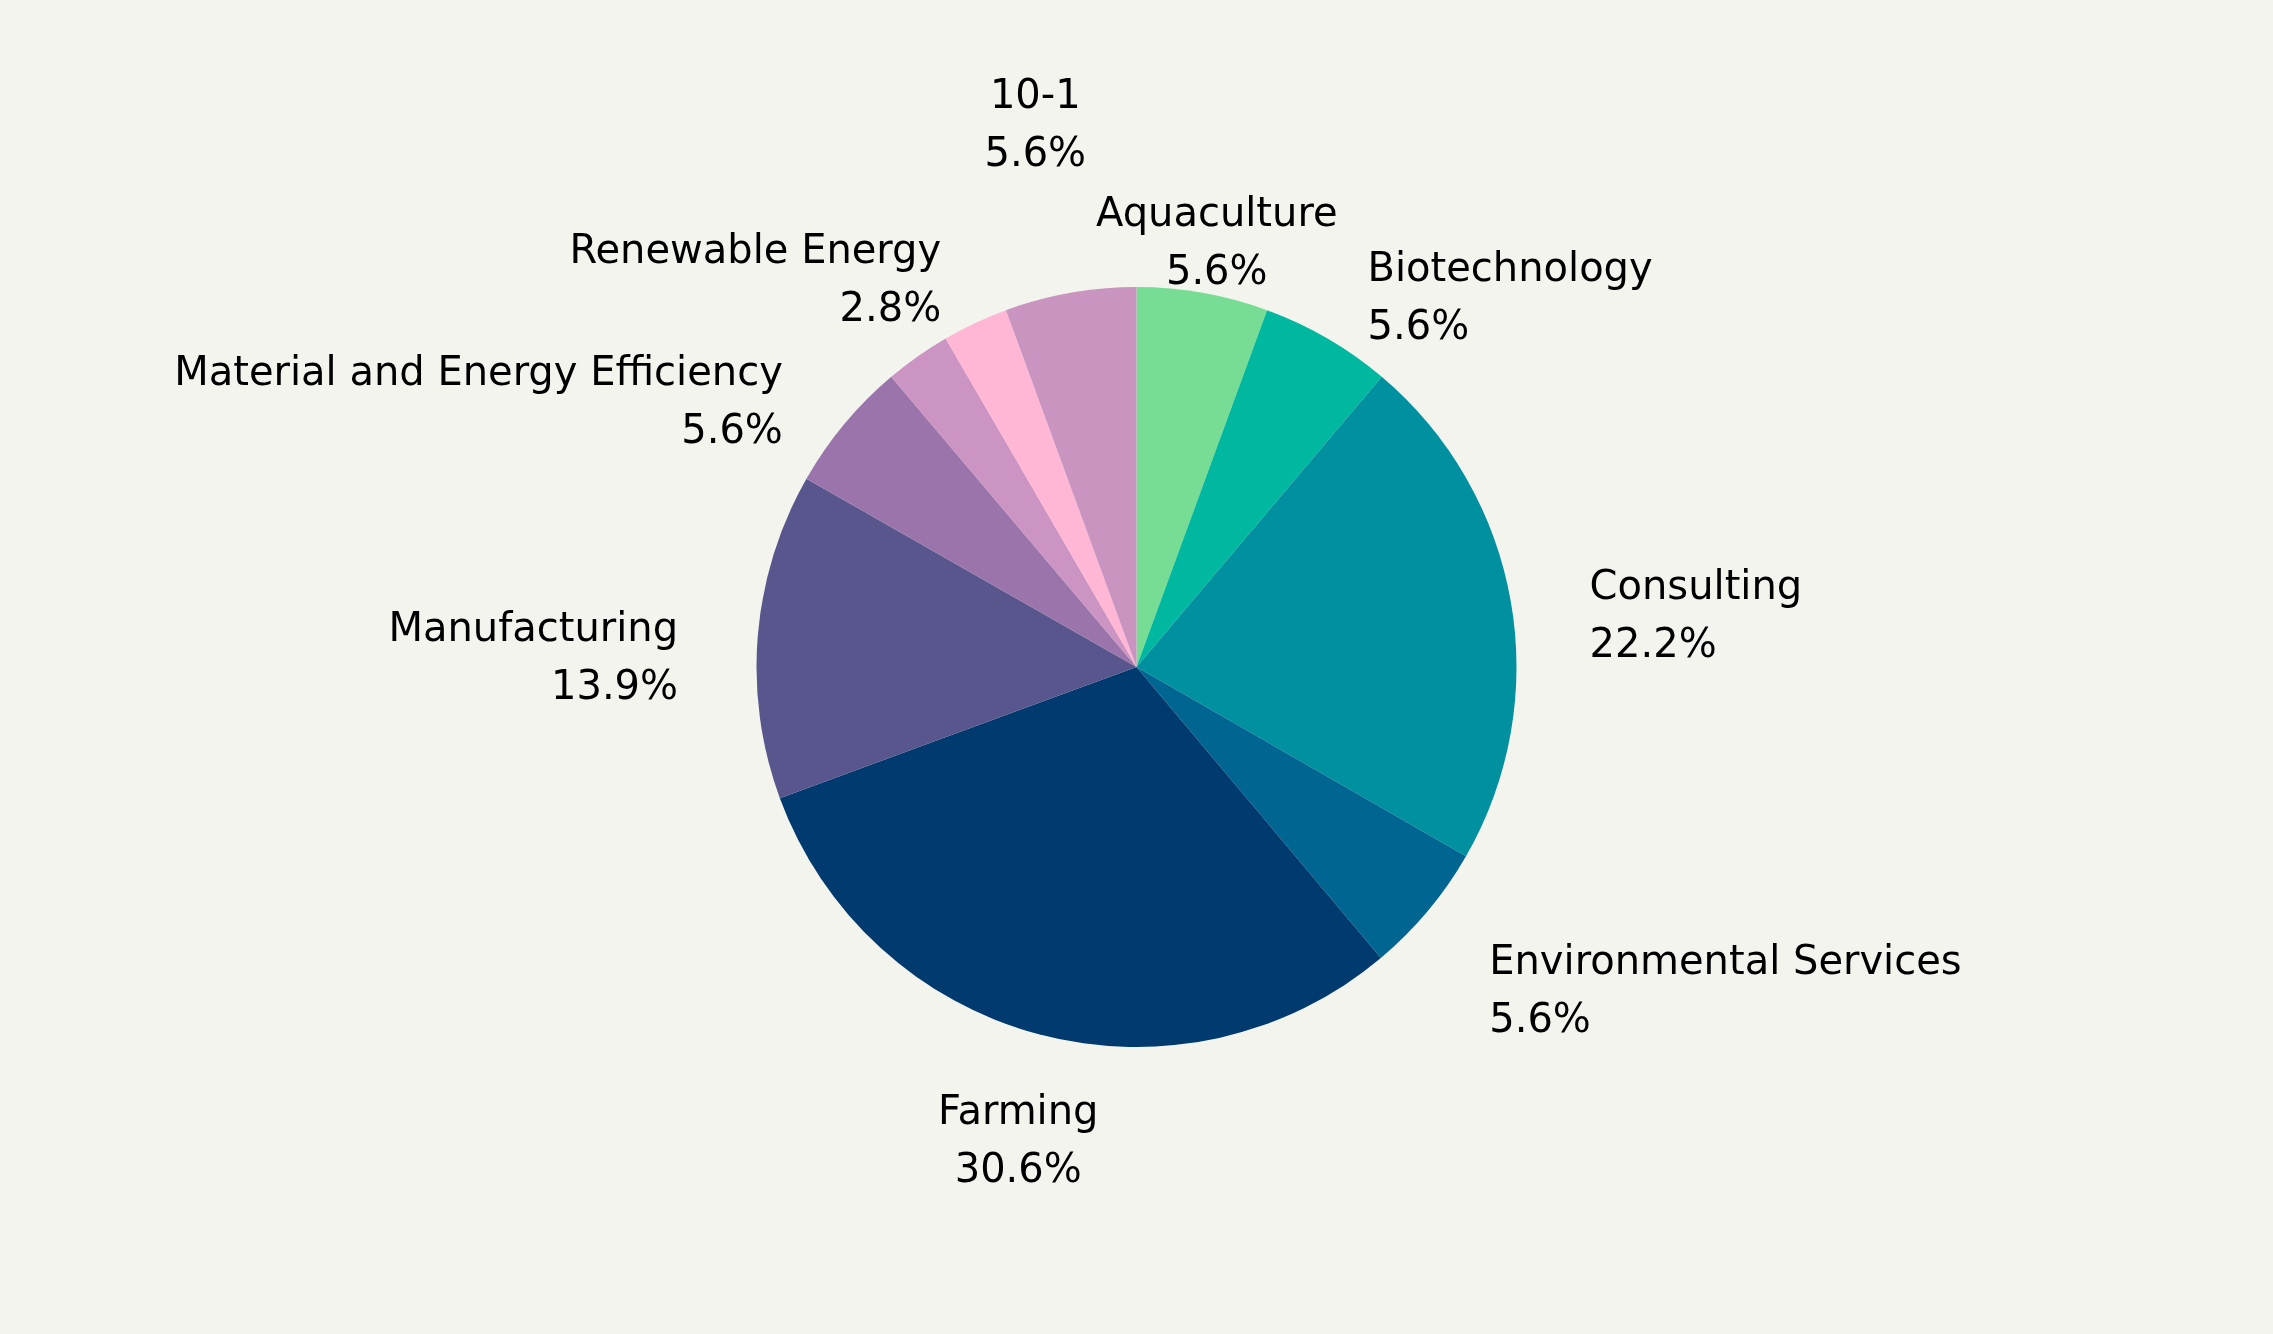  Describe the element at coordinates (755, 248) in the screenshot. I see `slice-label: Renewable Energy` at that location.